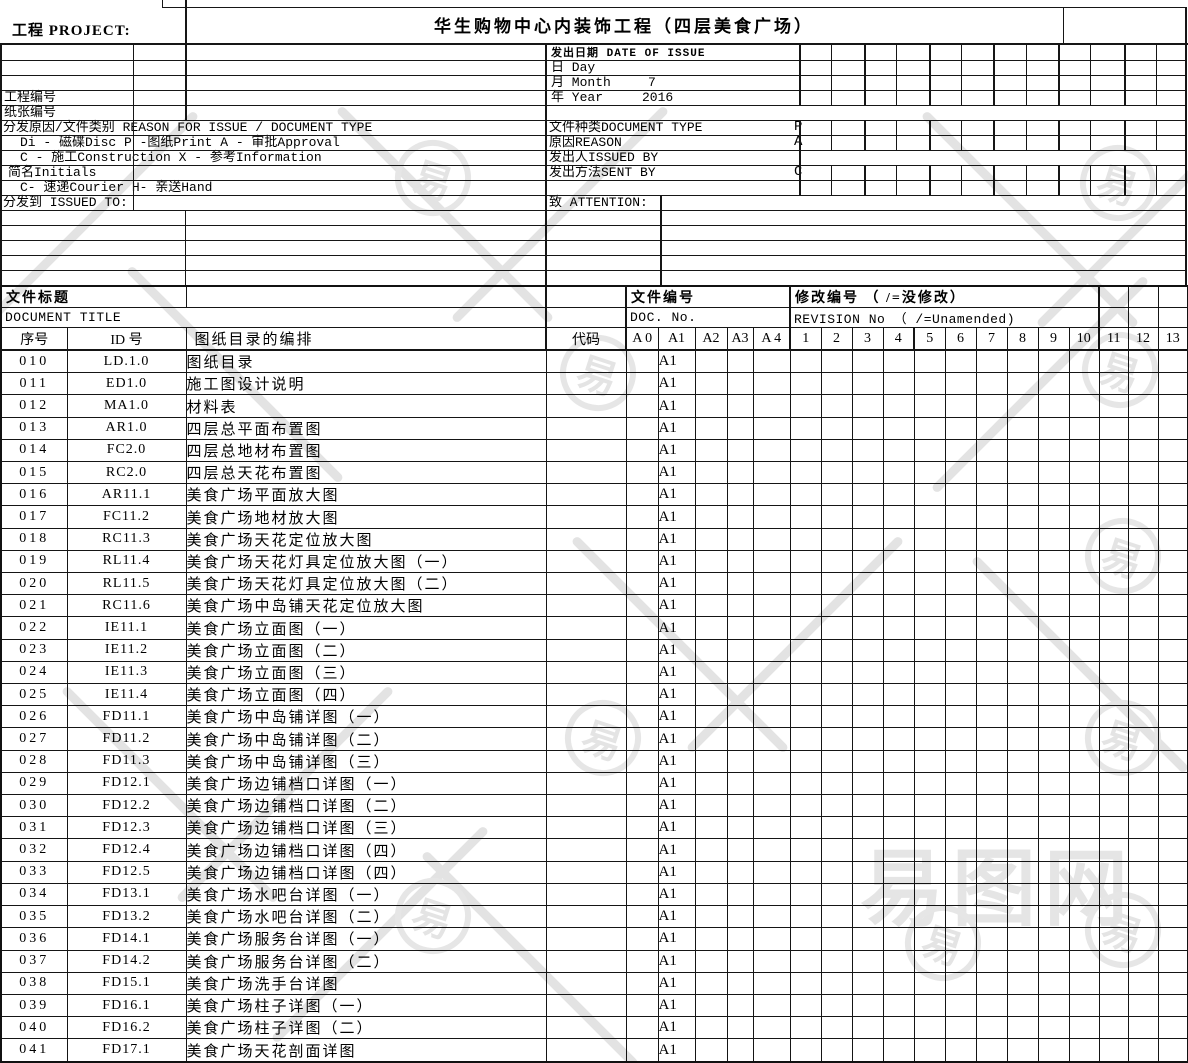 The height and width of the screenshot is (1063, 1188). What do you see at coordinates (30, 111) in the screenshot?
I see `paper-no-label: 纸张编号` at bounding box center [30, 111].